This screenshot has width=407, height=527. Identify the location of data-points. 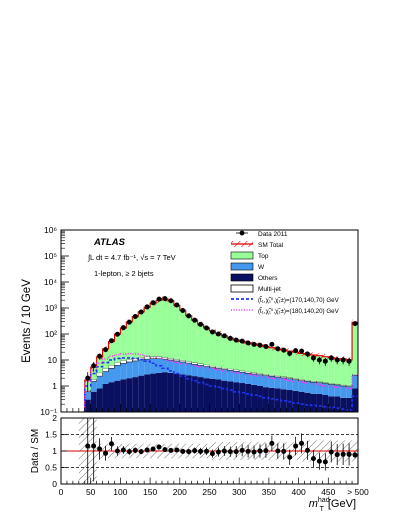
(221, 344).